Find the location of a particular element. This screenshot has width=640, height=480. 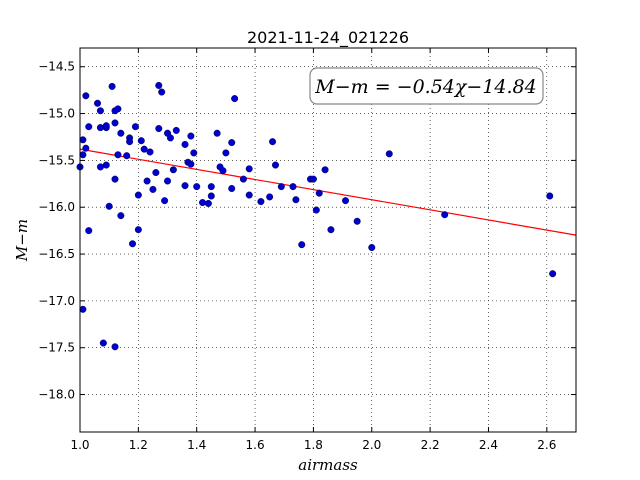

y-tick-label: −16.0 is located at coordinates (56, 207).